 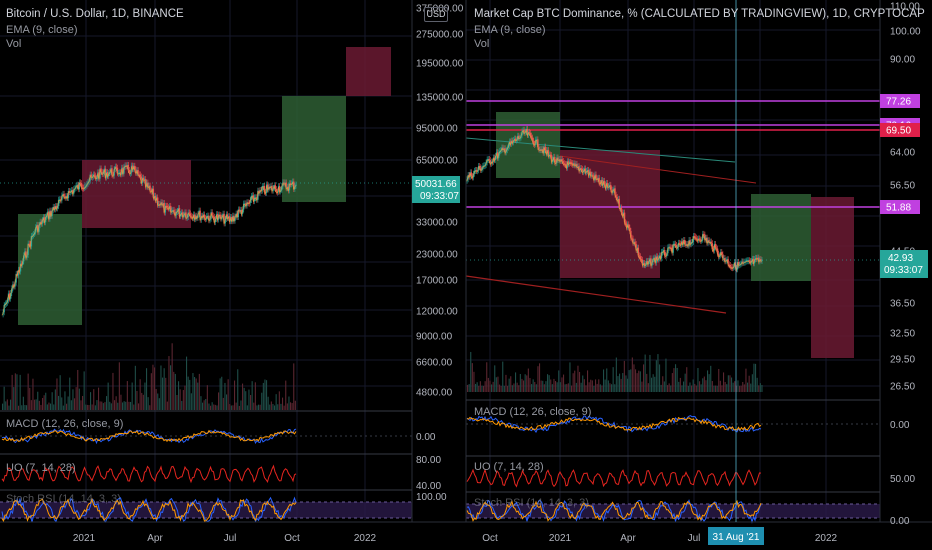 What do you see at coordinates (531, 503) in the screenshot?
I see `right-stoch-label: Stoch RSI (14, 14, 3, 3)` at bounding box center [531, 503].